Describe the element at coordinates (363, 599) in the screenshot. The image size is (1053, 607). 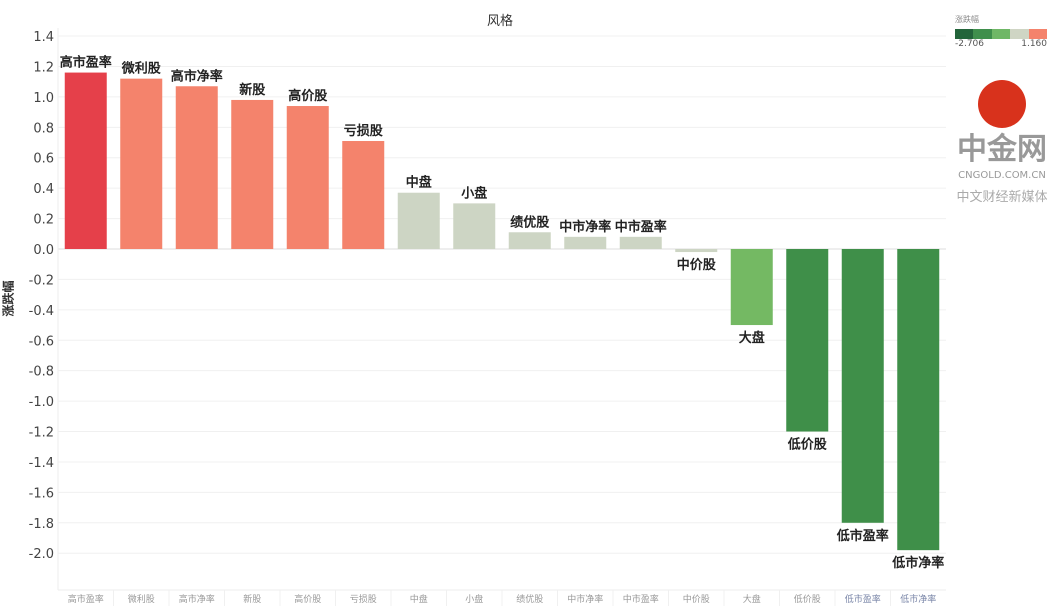
I see `x-tick-label: 亏损股` at that location.